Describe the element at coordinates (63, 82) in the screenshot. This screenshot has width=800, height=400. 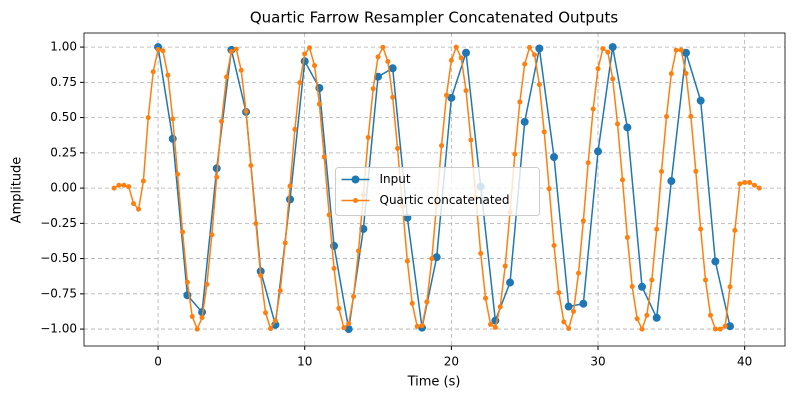
I see `y-tick-label: 0.75` at that location.